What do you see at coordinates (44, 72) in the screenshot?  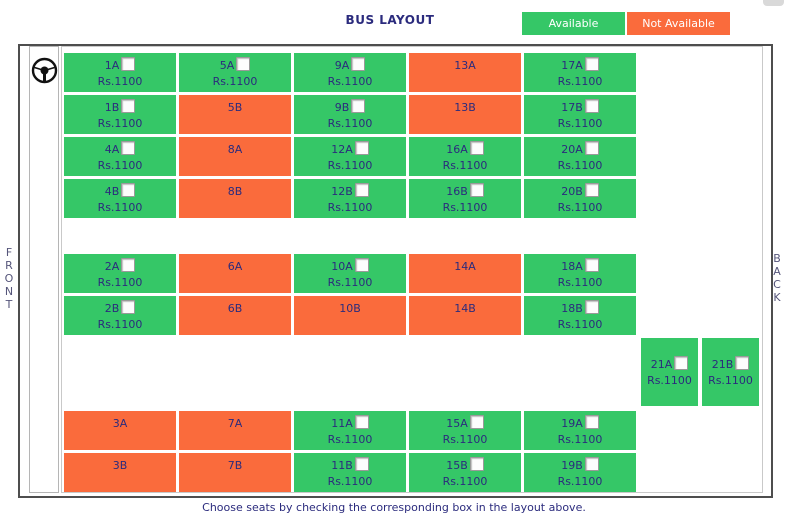 I see `steering-wheel-icon` at bounding box center [44, 72].